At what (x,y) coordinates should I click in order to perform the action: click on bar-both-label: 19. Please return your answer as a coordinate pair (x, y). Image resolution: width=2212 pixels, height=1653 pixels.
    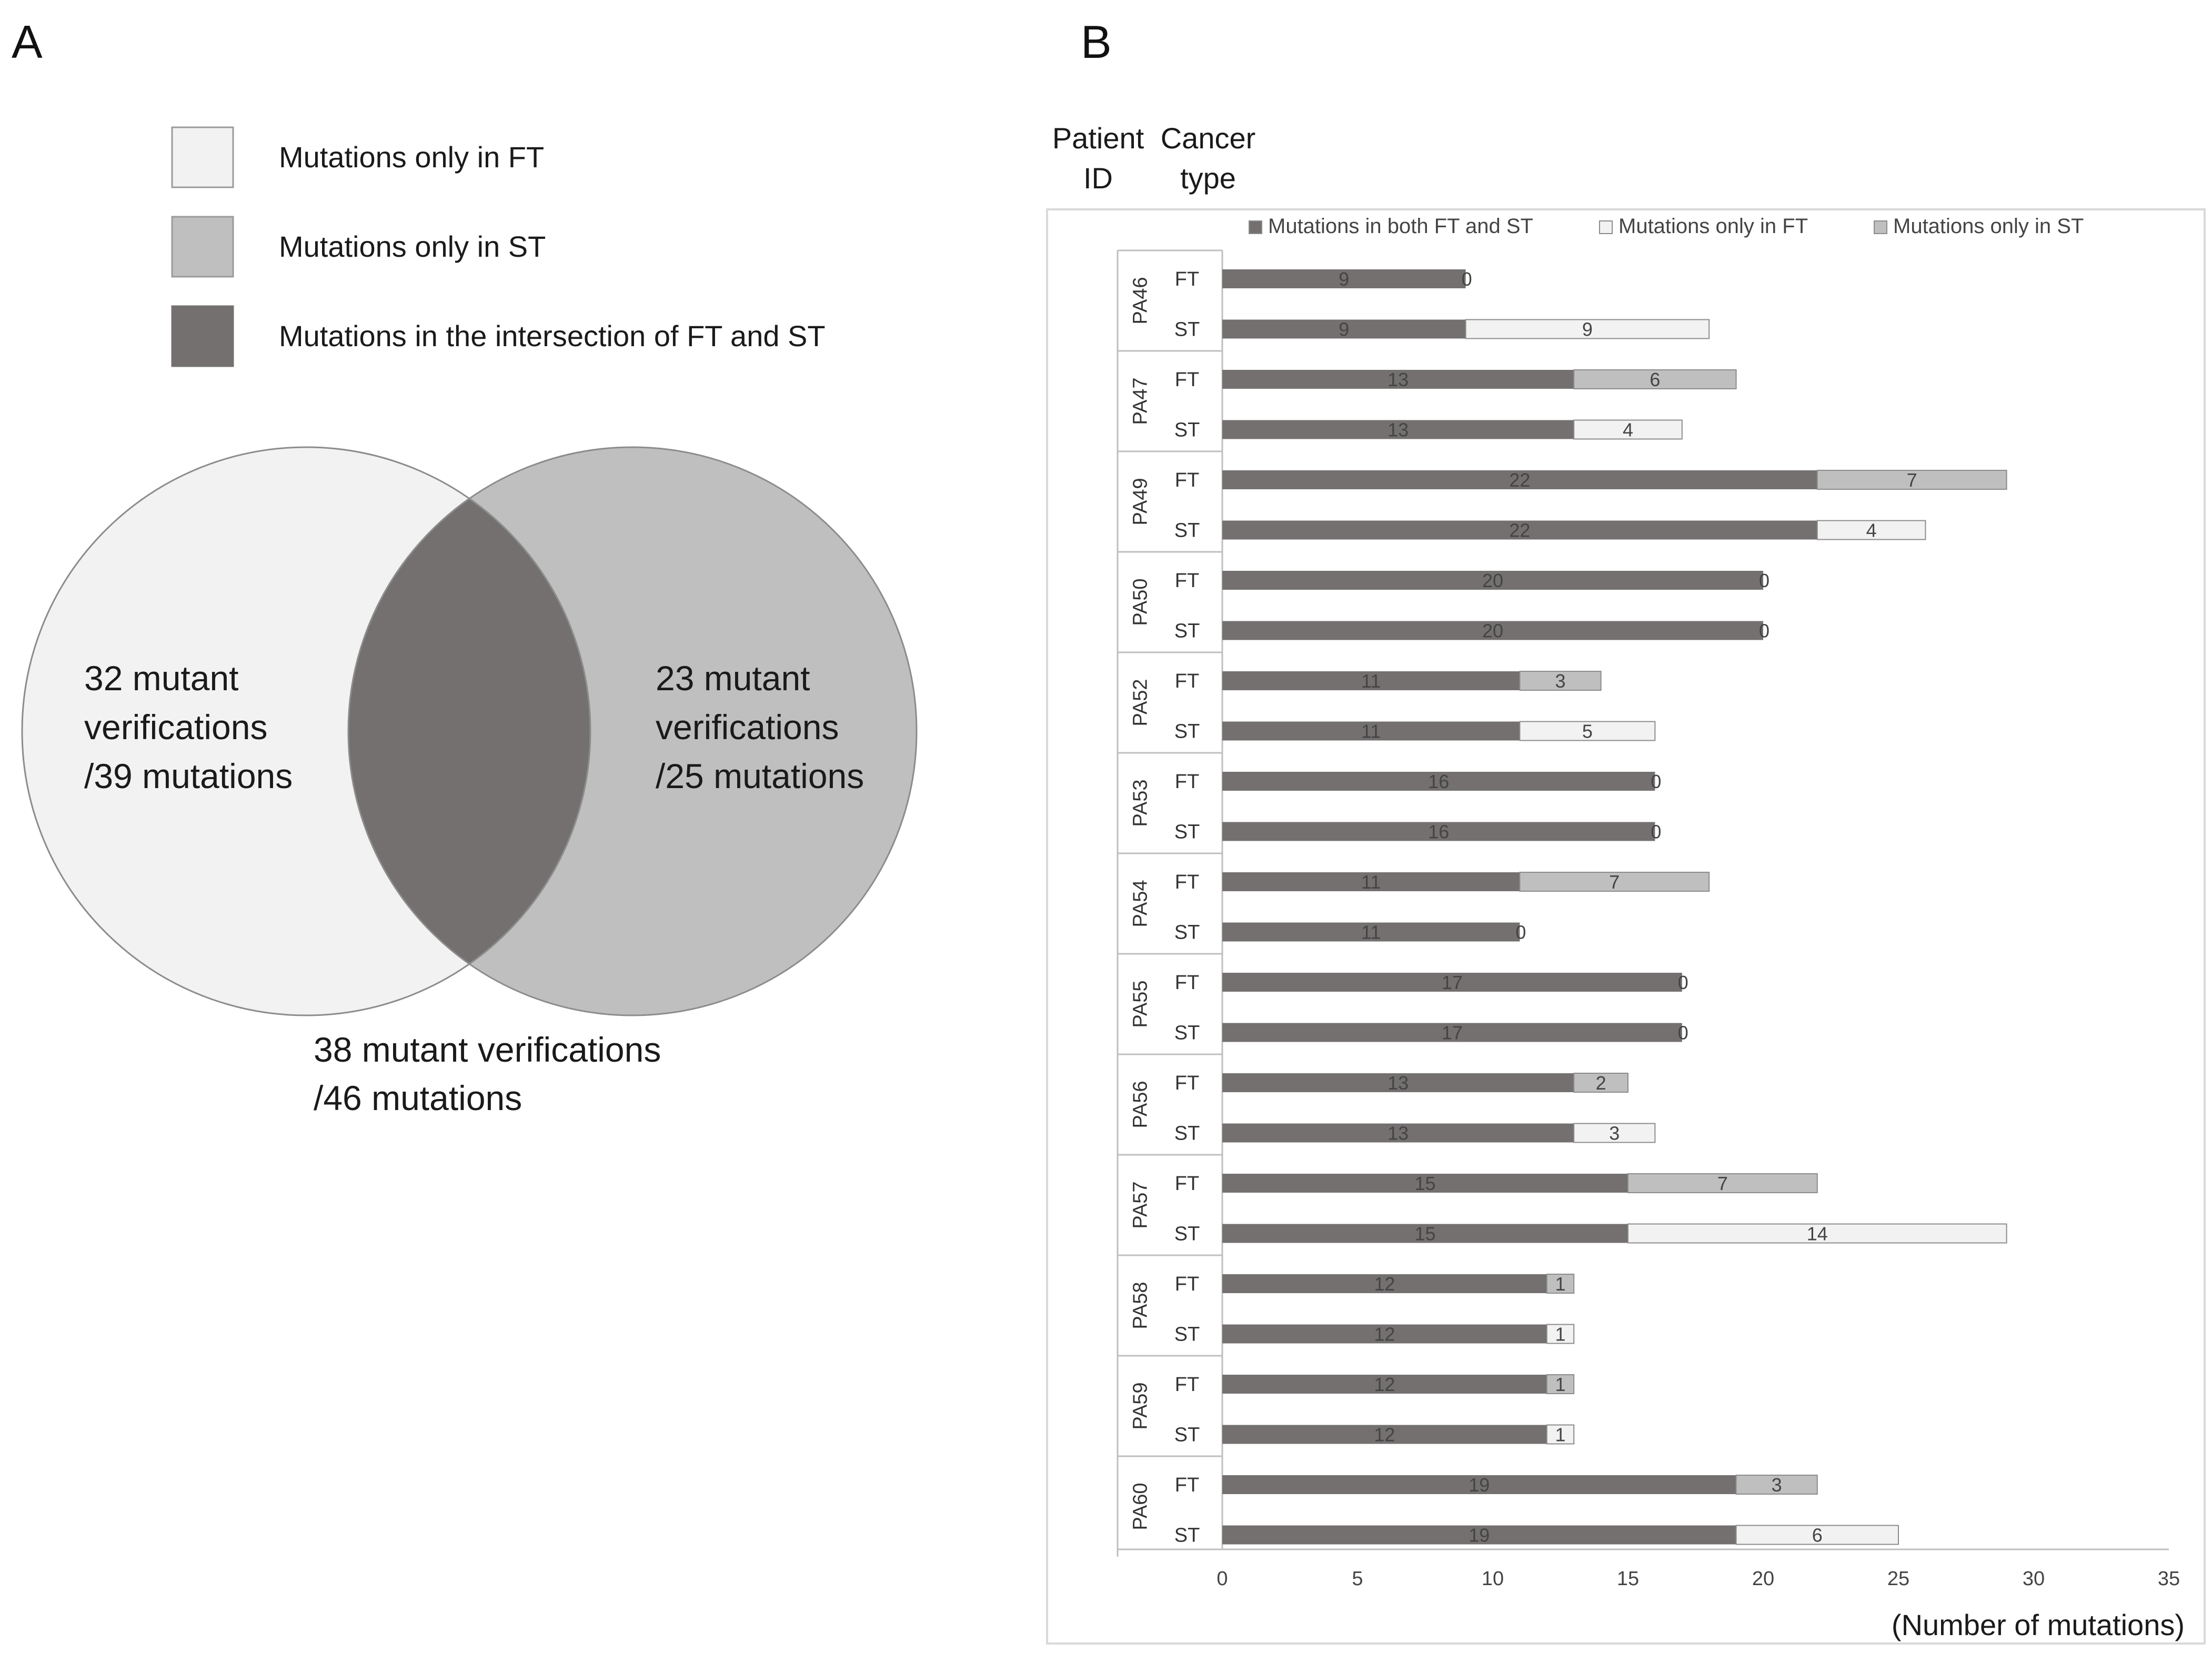
    Looking at the image, I should click on (1479, 1485).